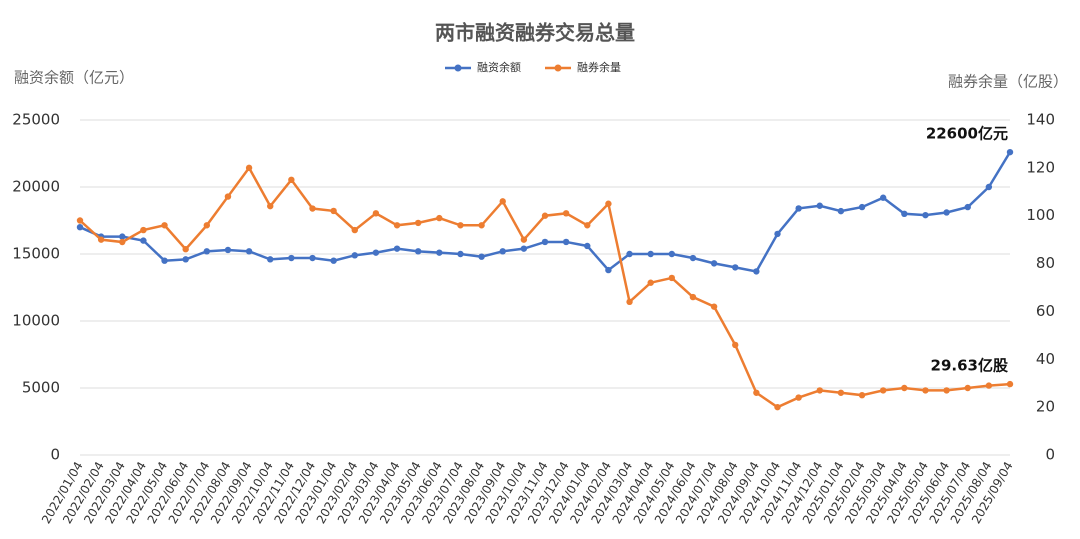 This screenshot has height=539, width=1080. What do you see at coordinates (535, 33) in the screenshot?
I see `chart-title: 两市融资融券交易总量` at bounding box center [535, 33].